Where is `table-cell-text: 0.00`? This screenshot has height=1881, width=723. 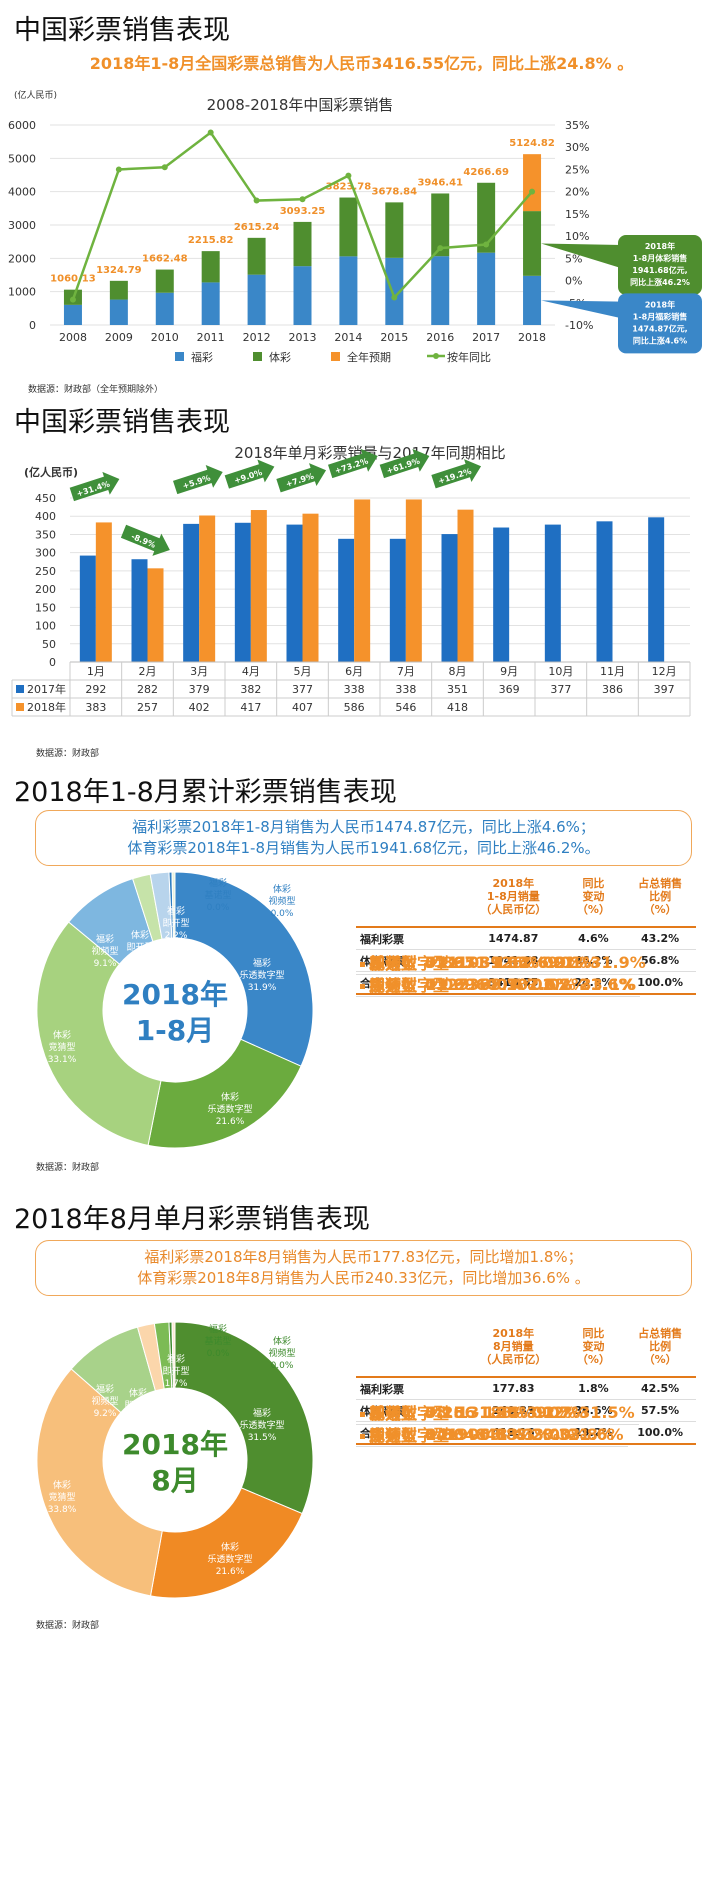 table-cell-text: 0.00 is located at coordinates (445, 1434).